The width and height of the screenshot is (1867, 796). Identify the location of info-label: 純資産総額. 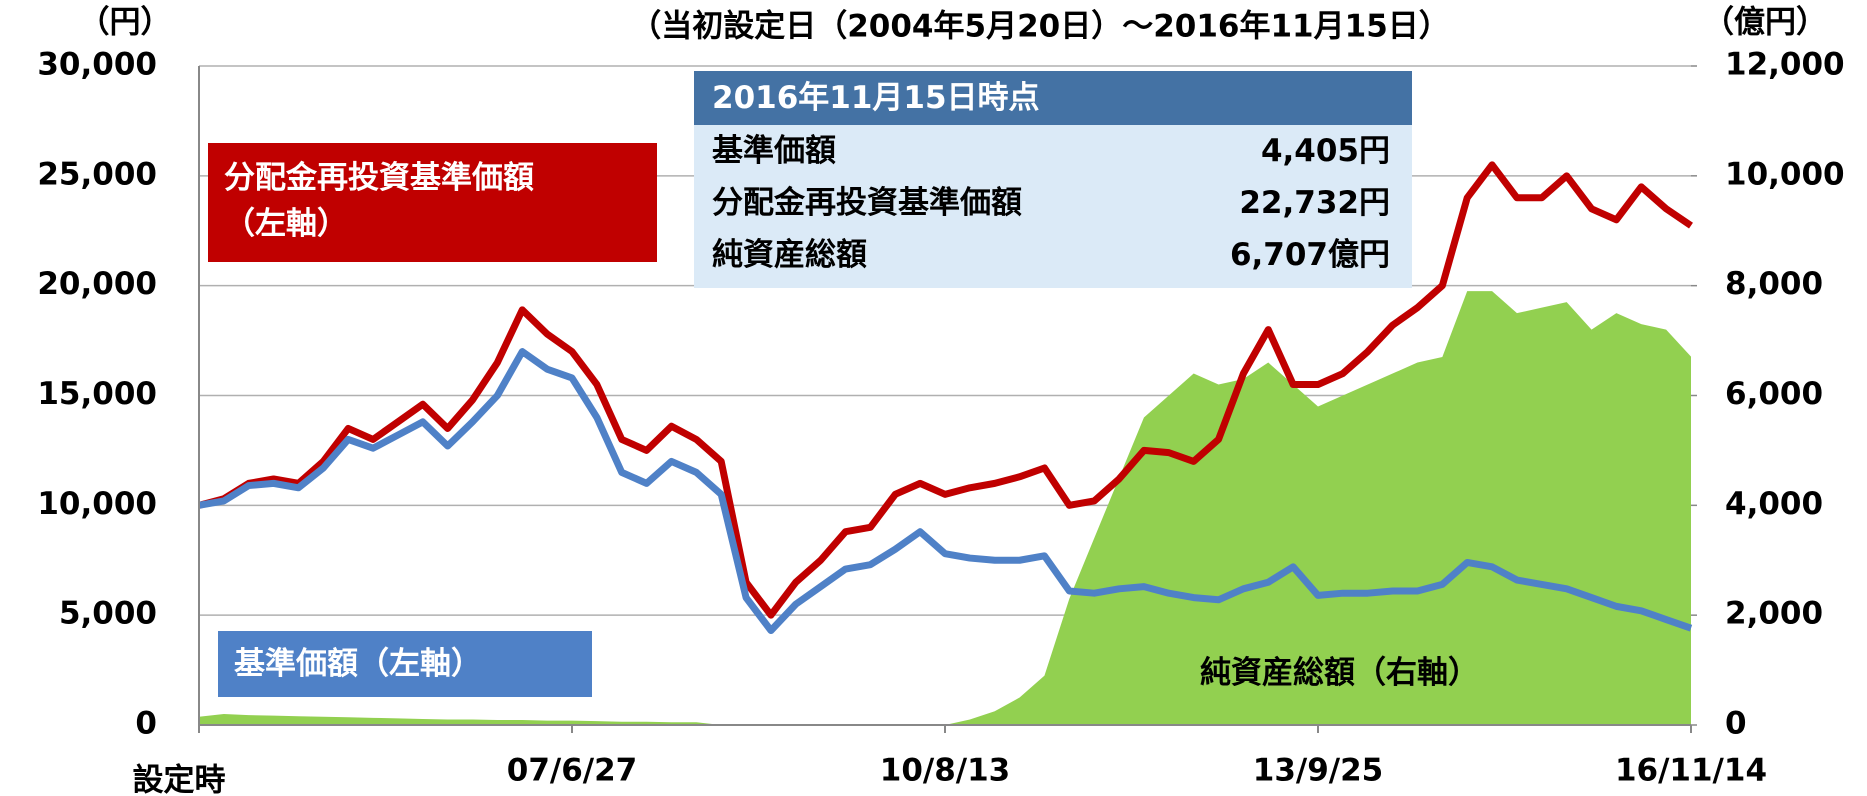
(789, 255).